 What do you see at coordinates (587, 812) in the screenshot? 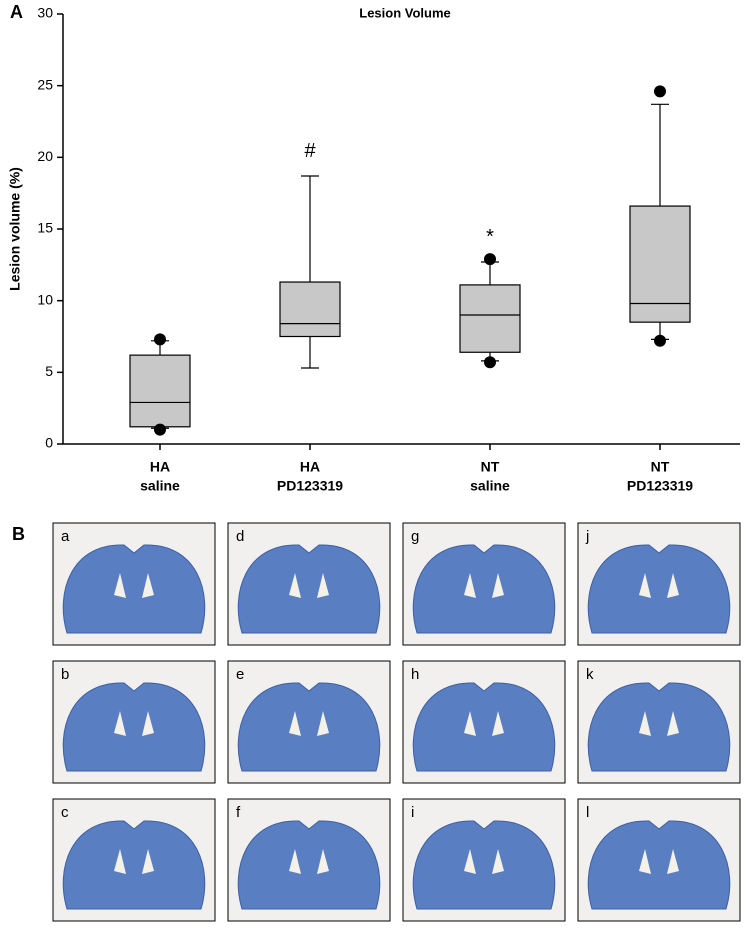
I see `panel-letter: l` at bounding box center [587, 812].